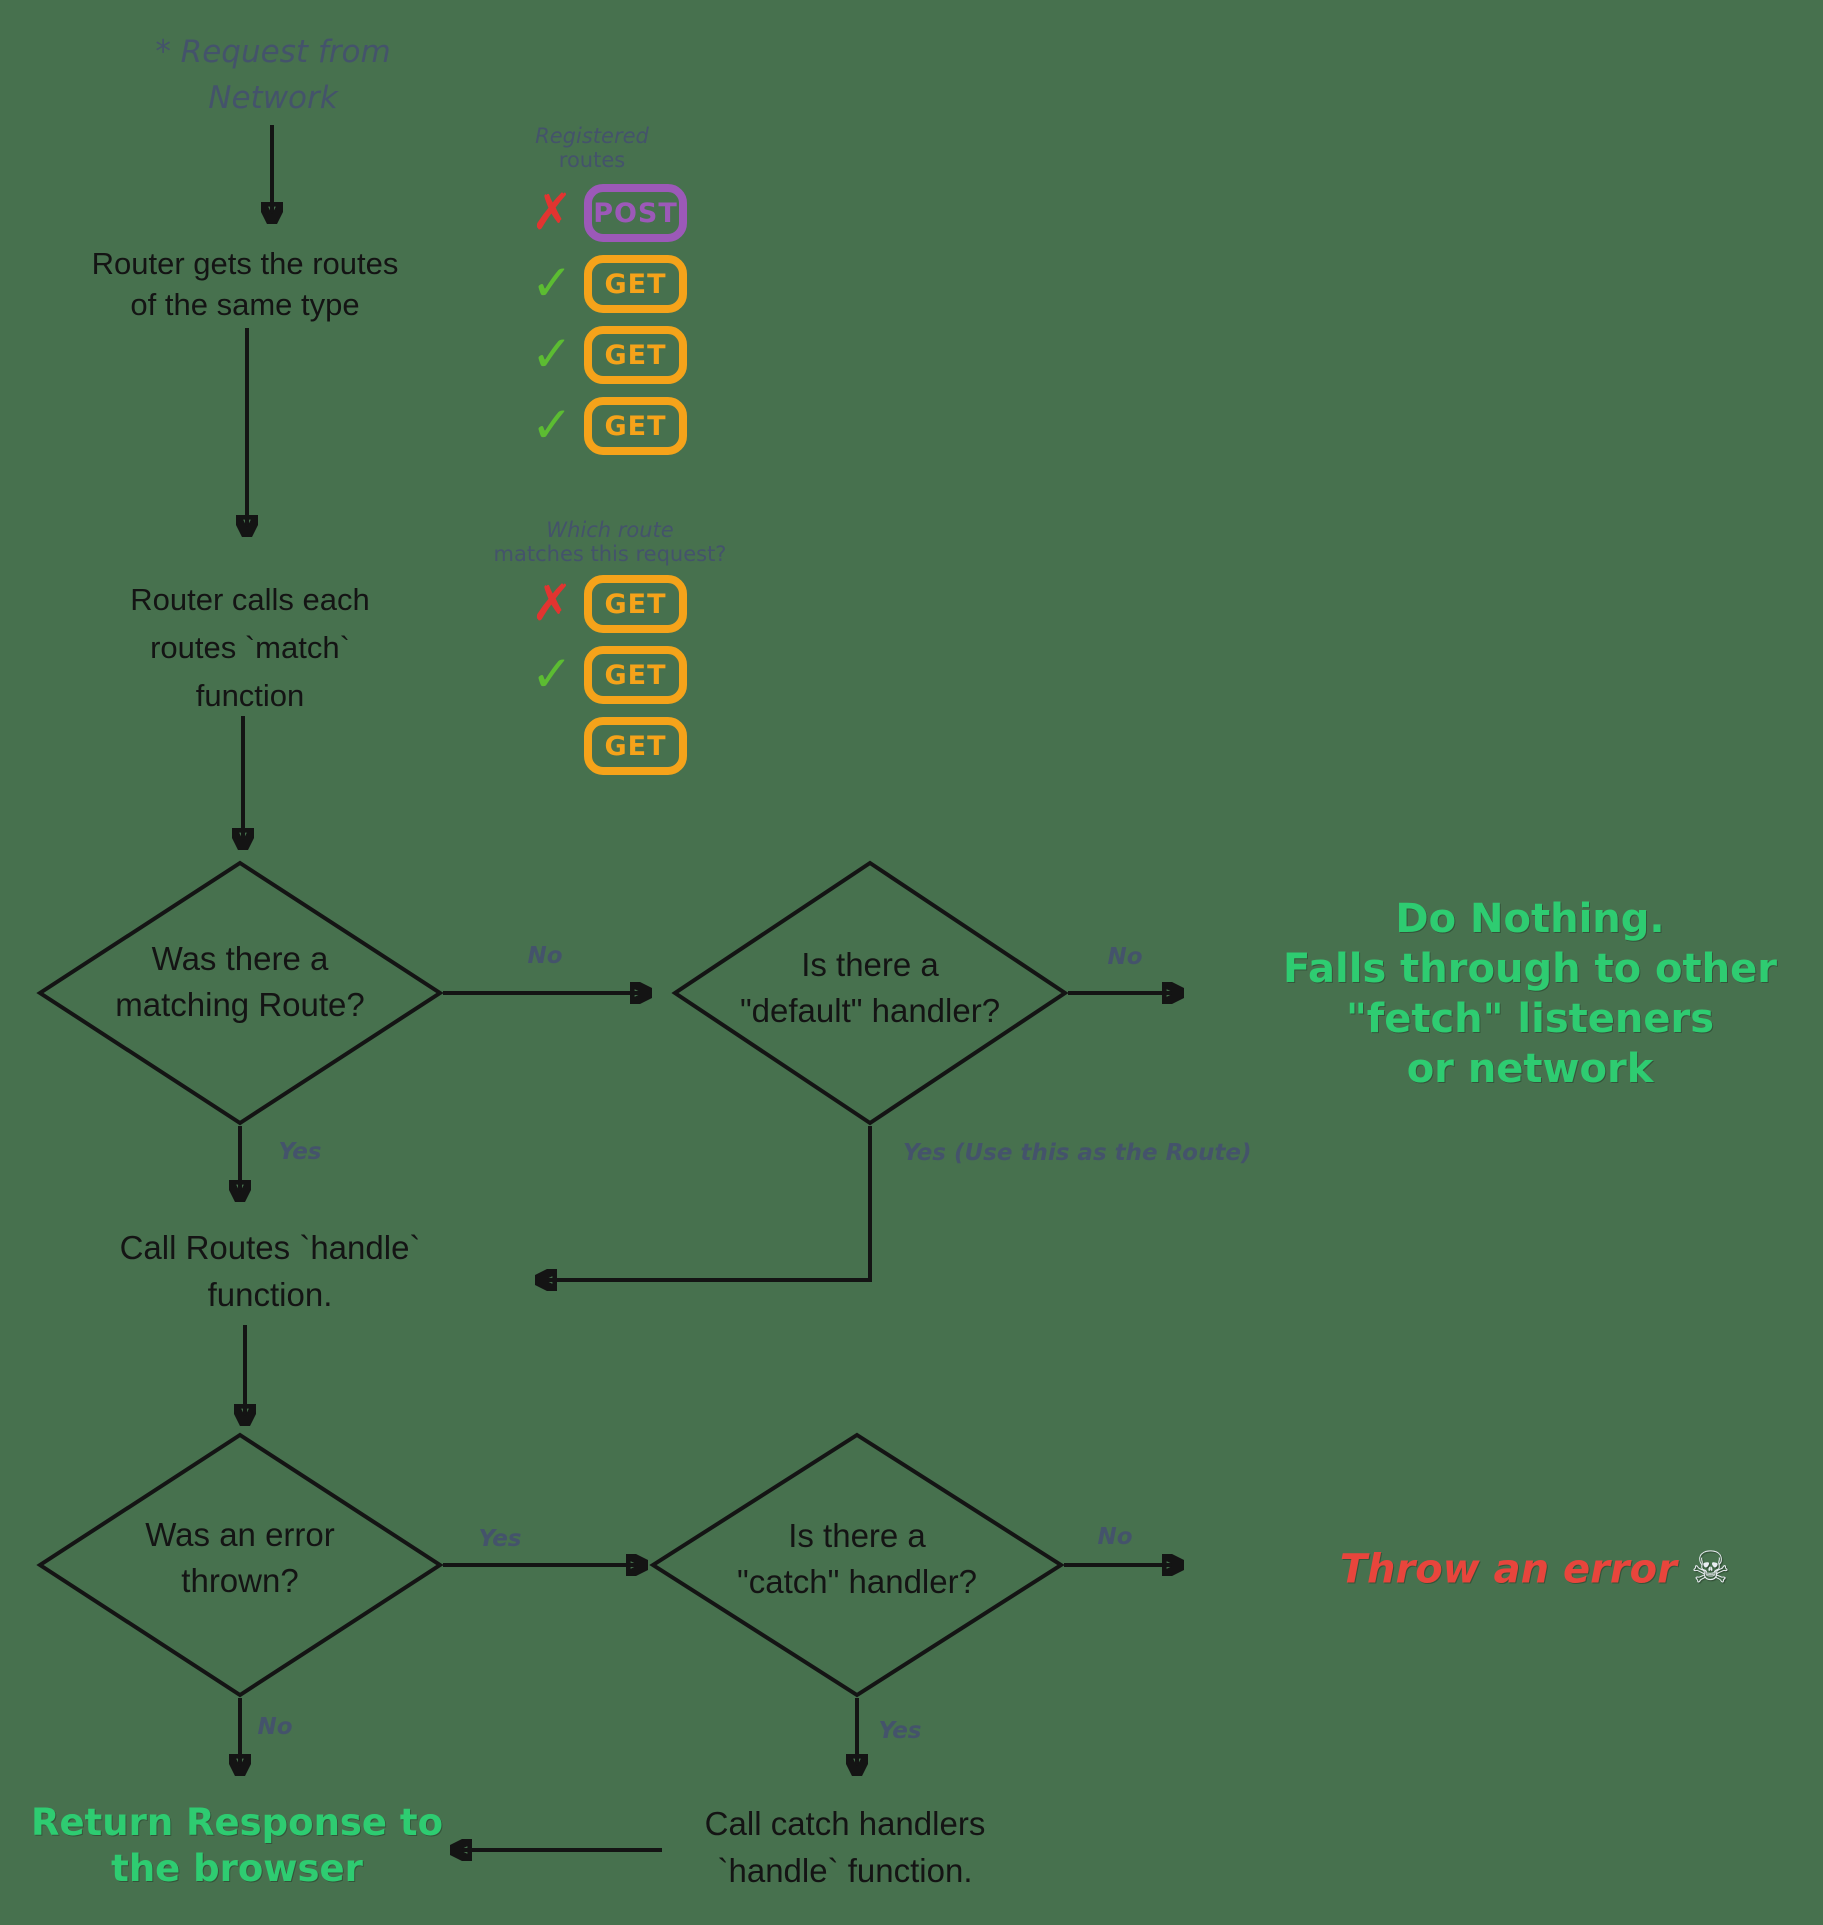  Describe the element at coordinates (1125, 957) in the screenshot. I see `edge-label-no-default-handler: No` at that location.